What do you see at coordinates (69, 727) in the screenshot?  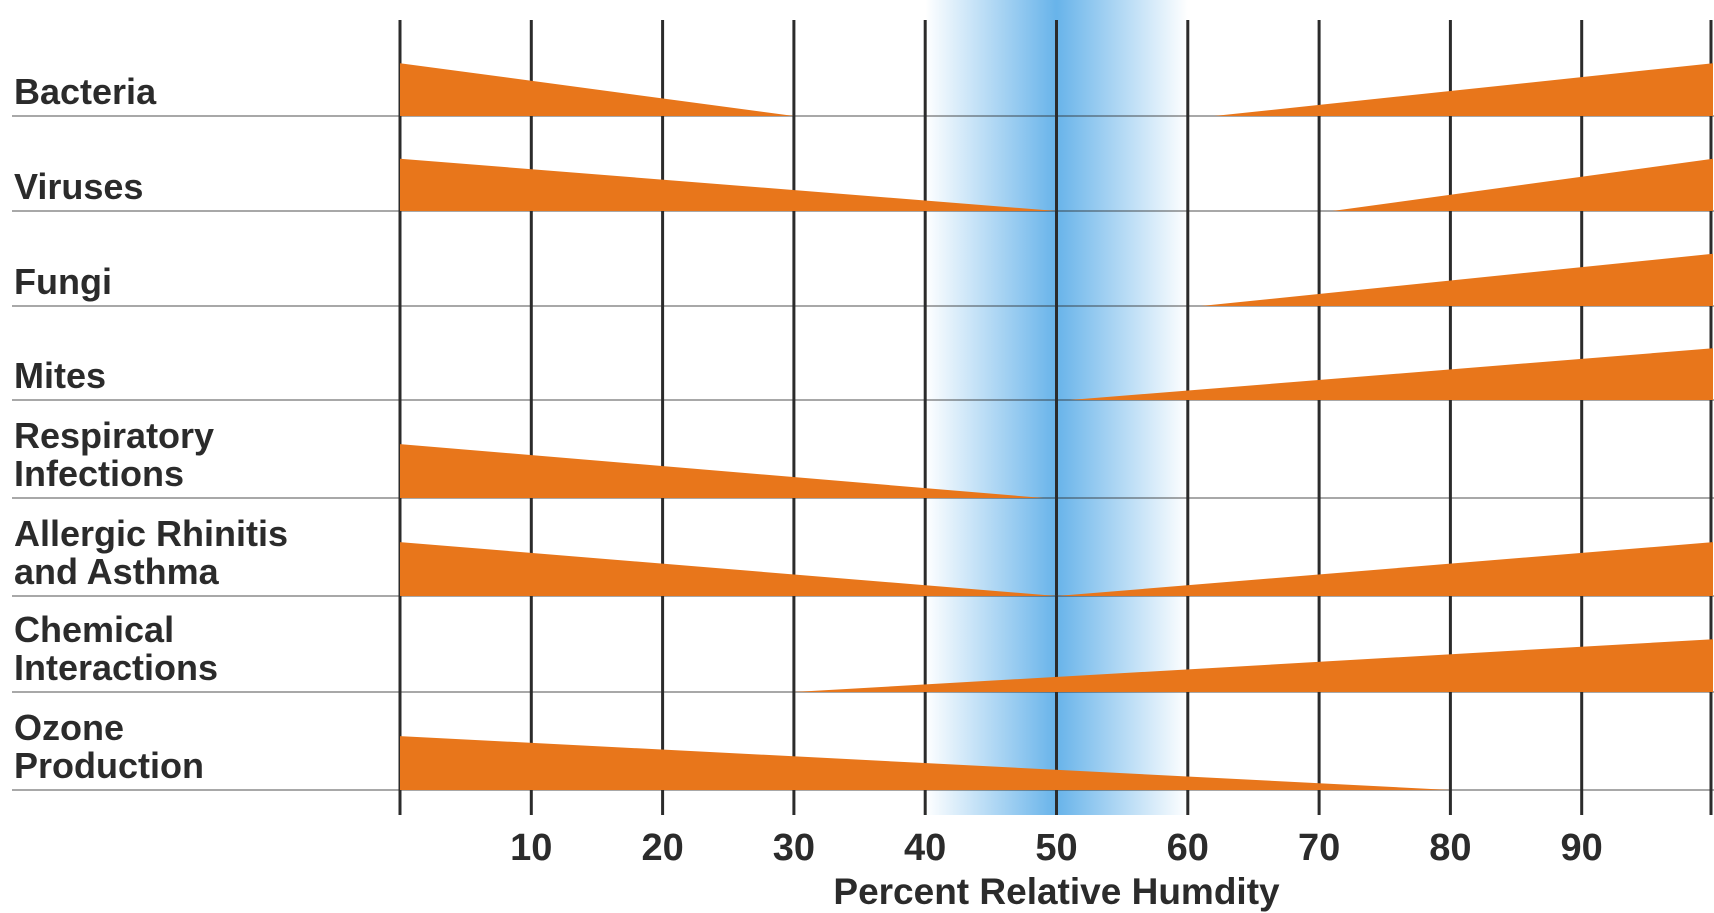 I see `category-label: Ozone` at bounding box center [69, 727].